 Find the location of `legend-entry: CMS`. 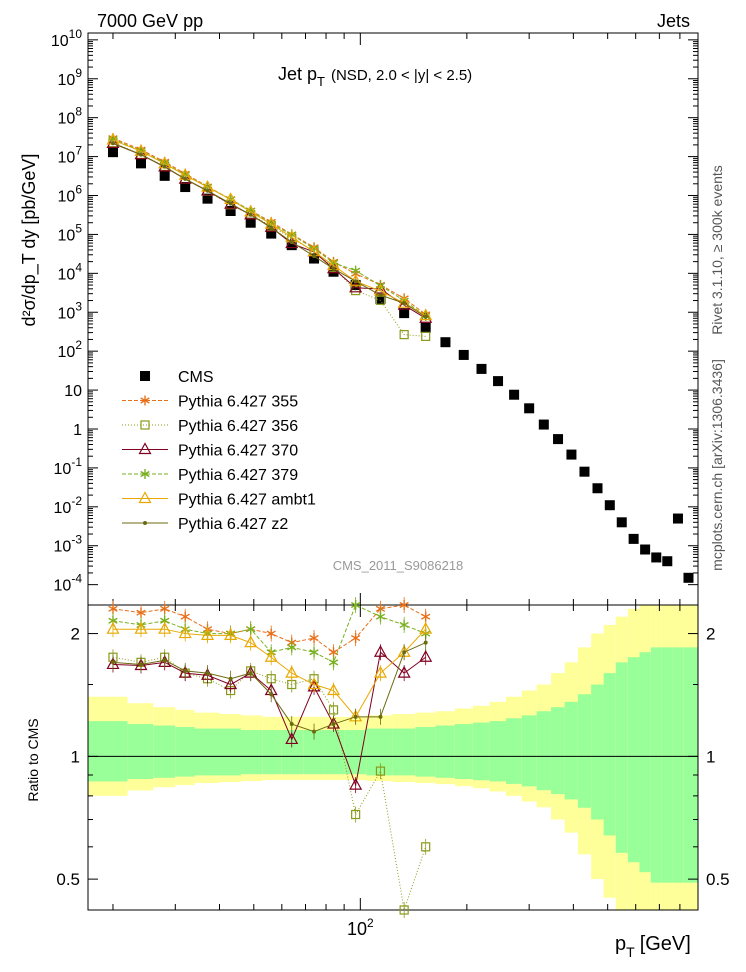

legend-entry: CMS is located at coordinates (177, 377).